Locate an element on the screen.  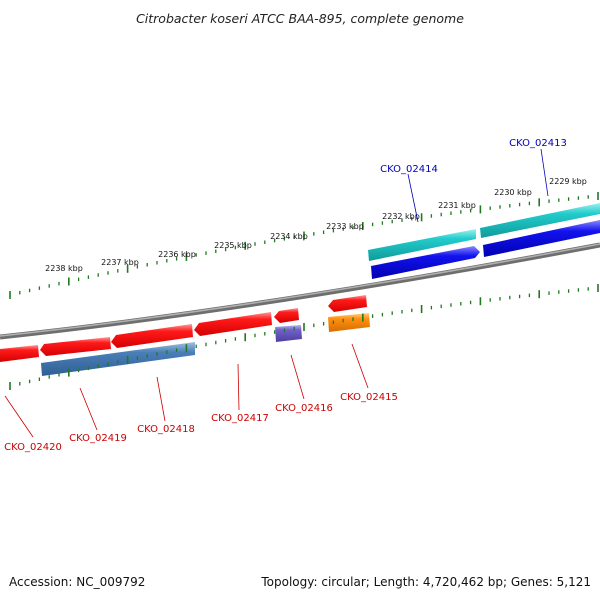
tick-label-2234: 2234 kbp is located at coordinates (289, 236).